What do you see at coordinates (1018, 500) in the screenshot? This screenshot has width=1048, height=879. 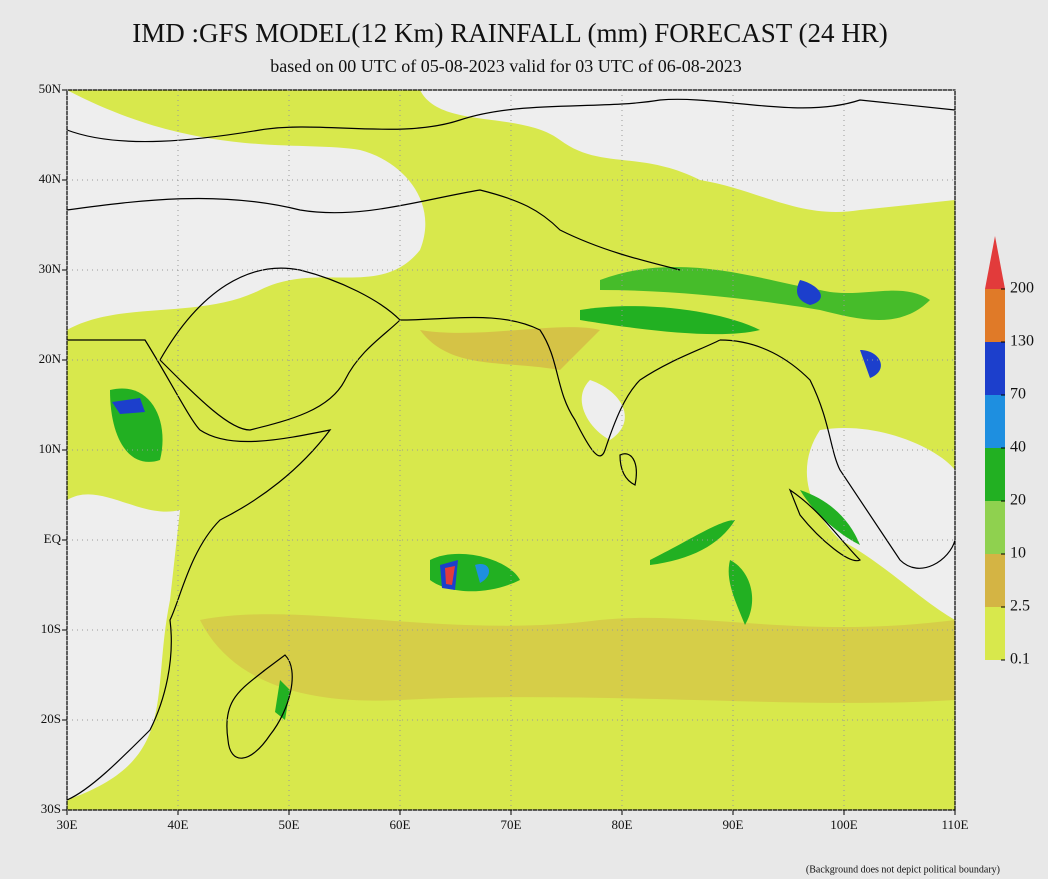 I see `colorbar-label: 20` at bounding box center [1018, 500].